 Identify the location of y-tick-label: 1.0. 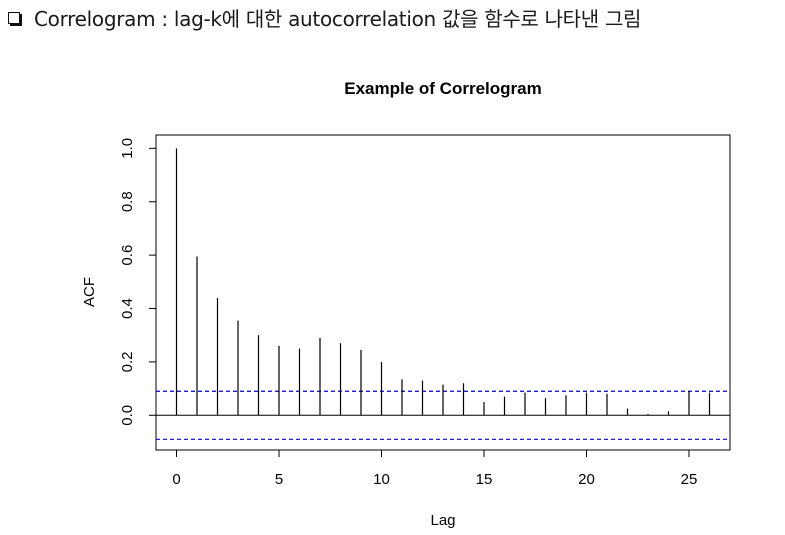
(127, 148).